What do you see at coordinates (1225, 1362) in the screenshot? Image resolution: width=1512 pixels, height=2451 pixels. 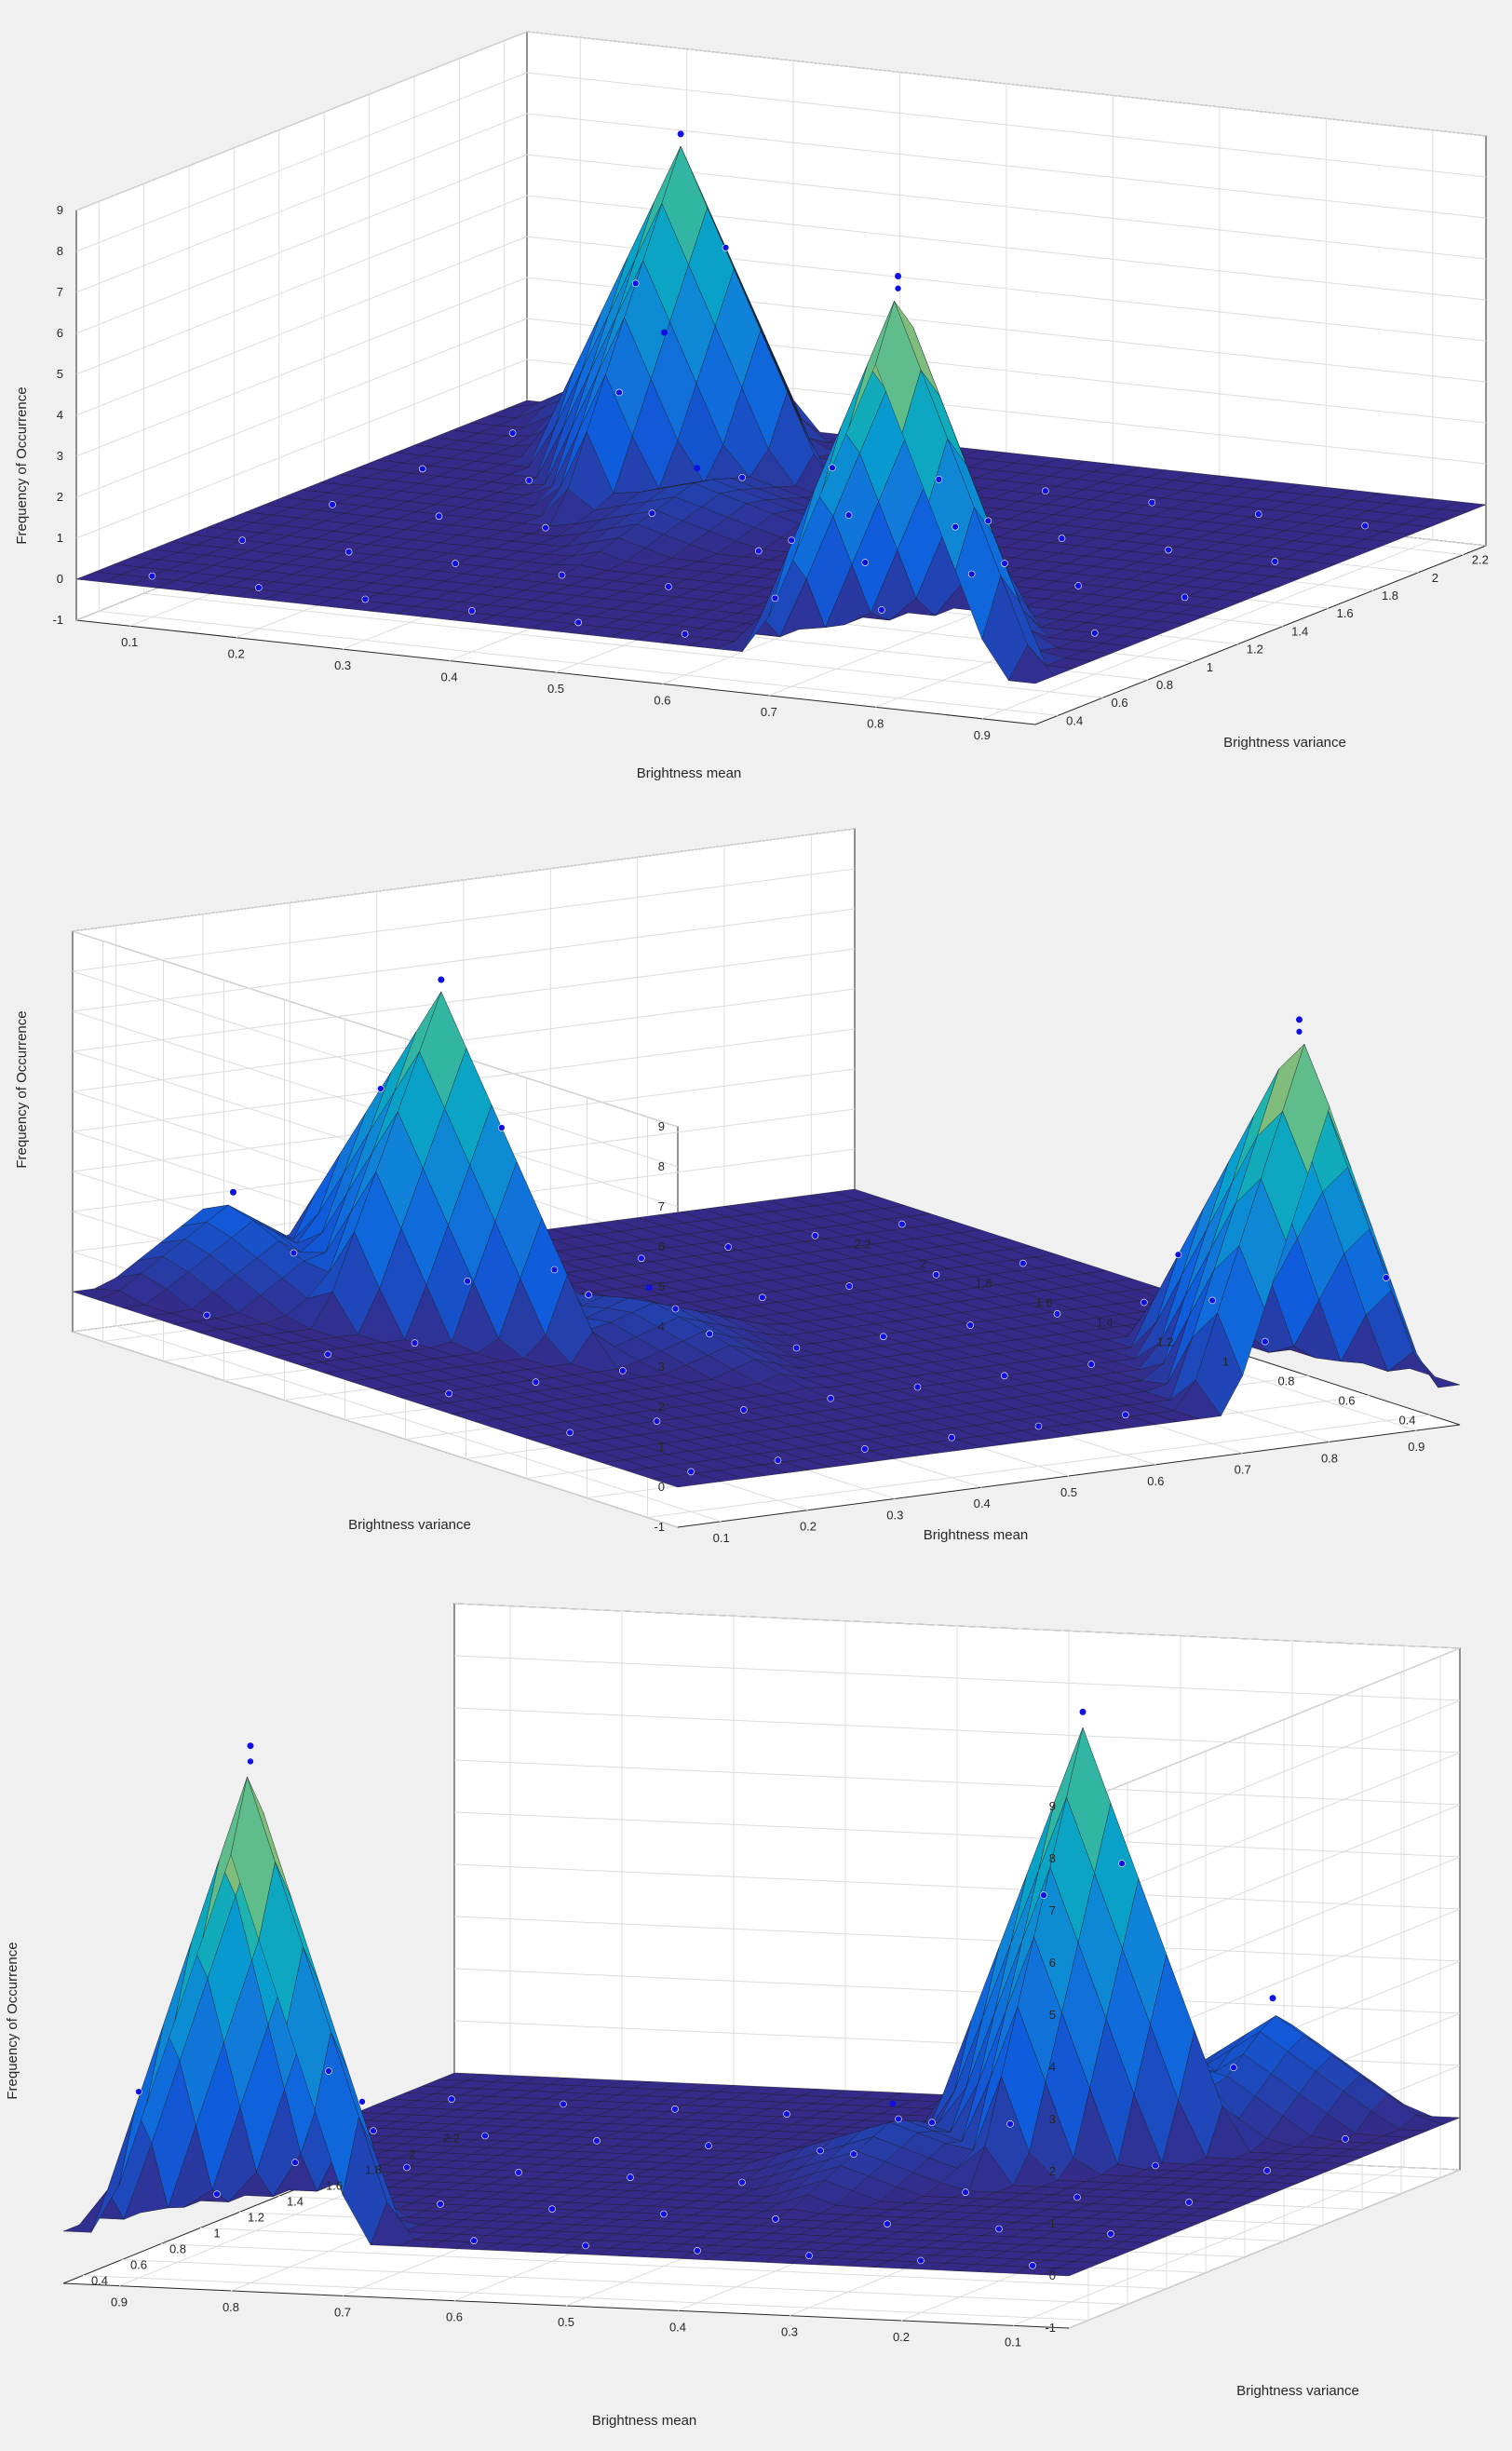 I see `y-tick-label: 1` at bounding box center [1225, 1362].